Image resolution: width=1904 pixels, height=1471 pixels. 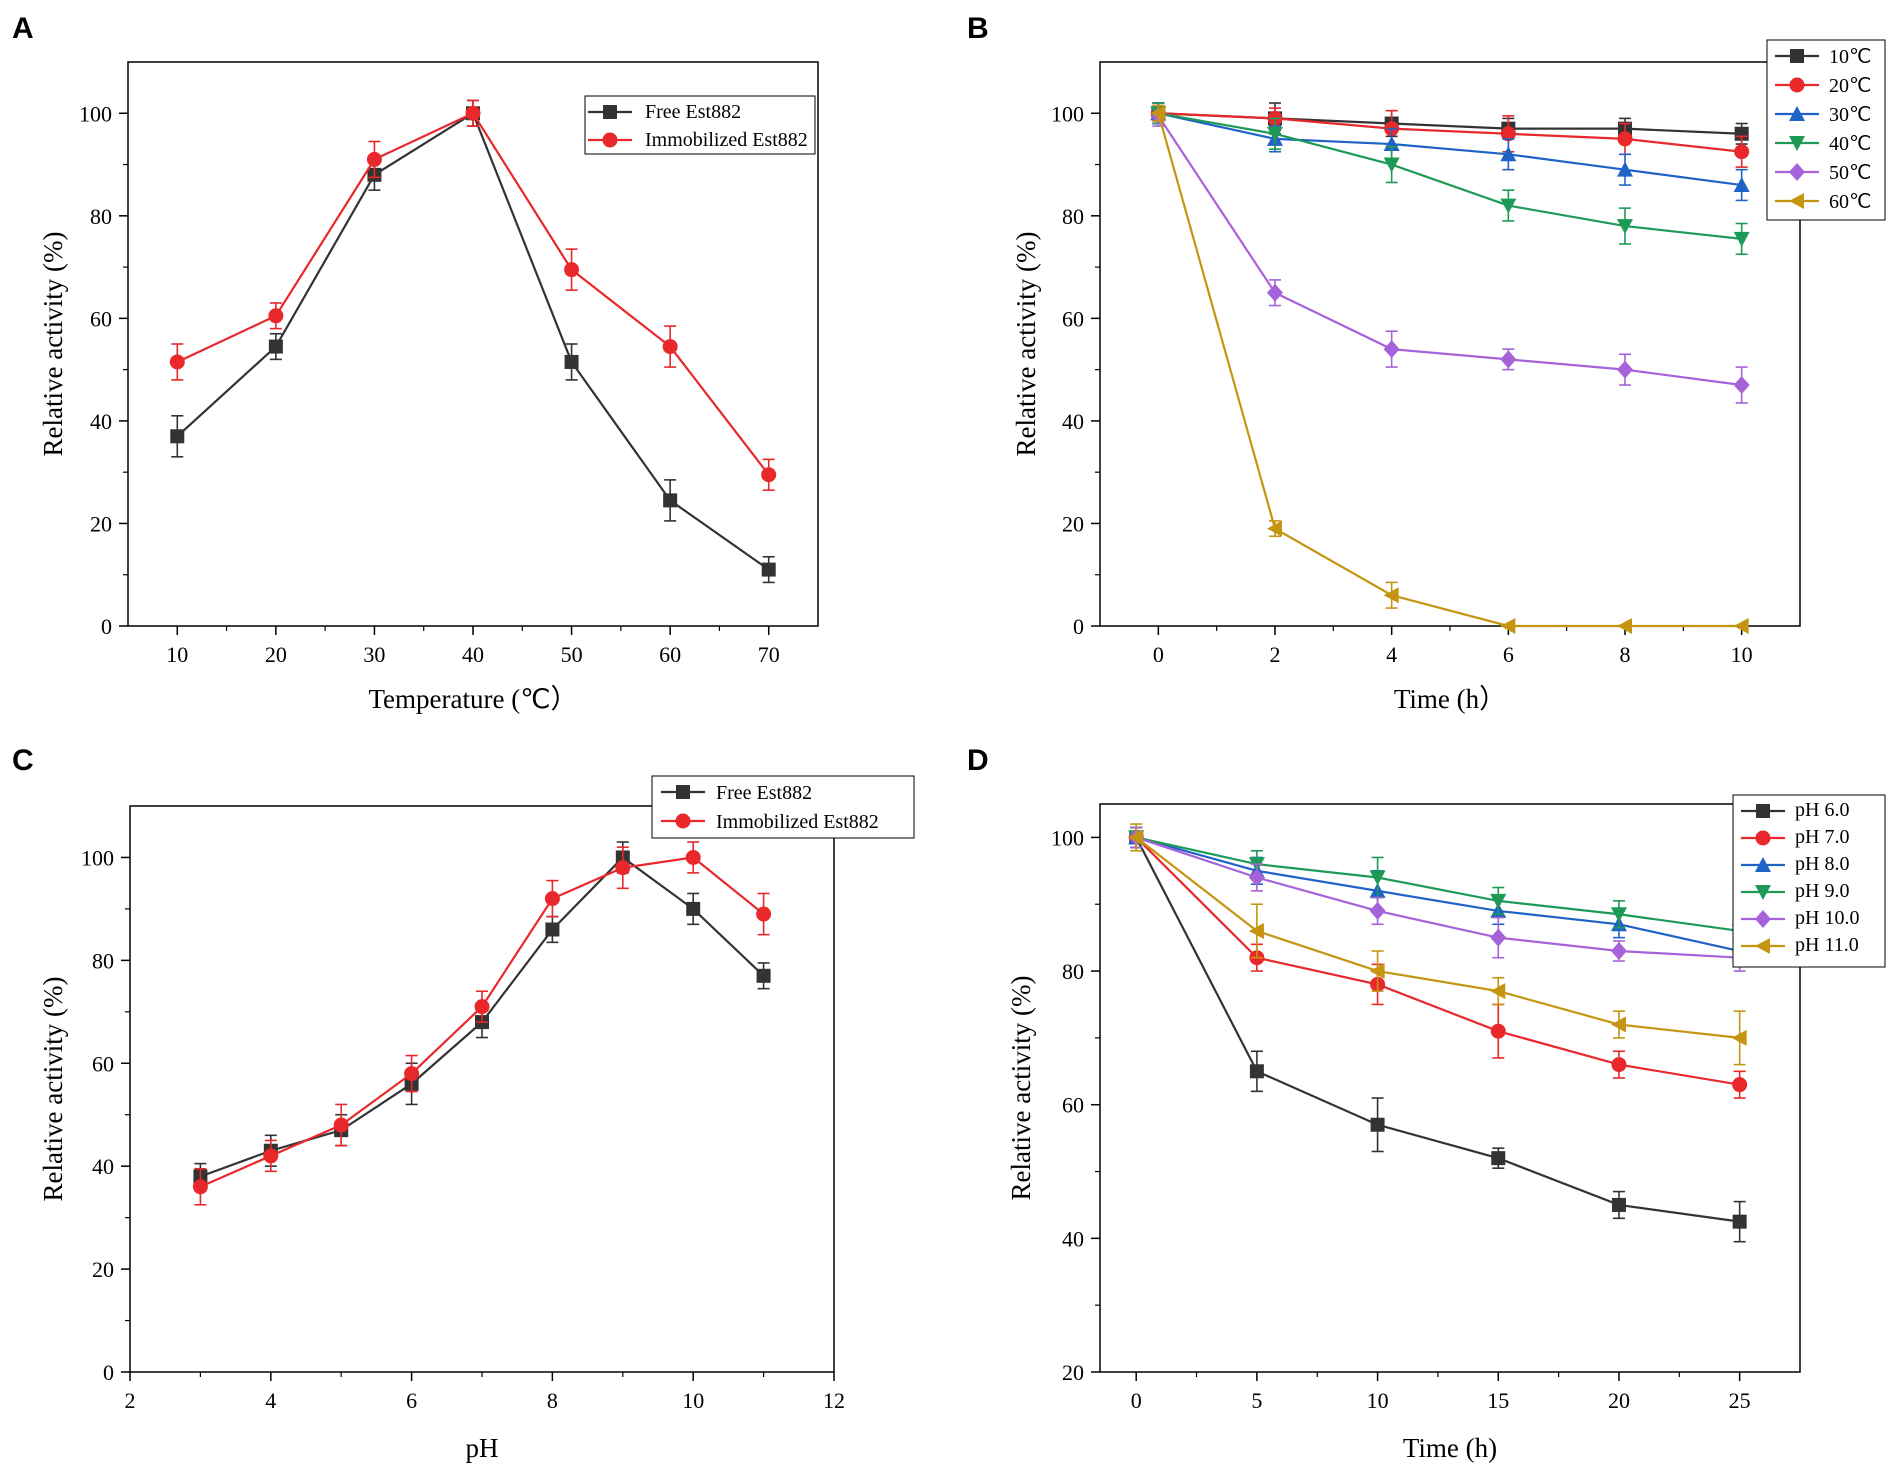 I want to click on panel-d-legend-label-0: pH 6.0, so click(x=1822, y=810).